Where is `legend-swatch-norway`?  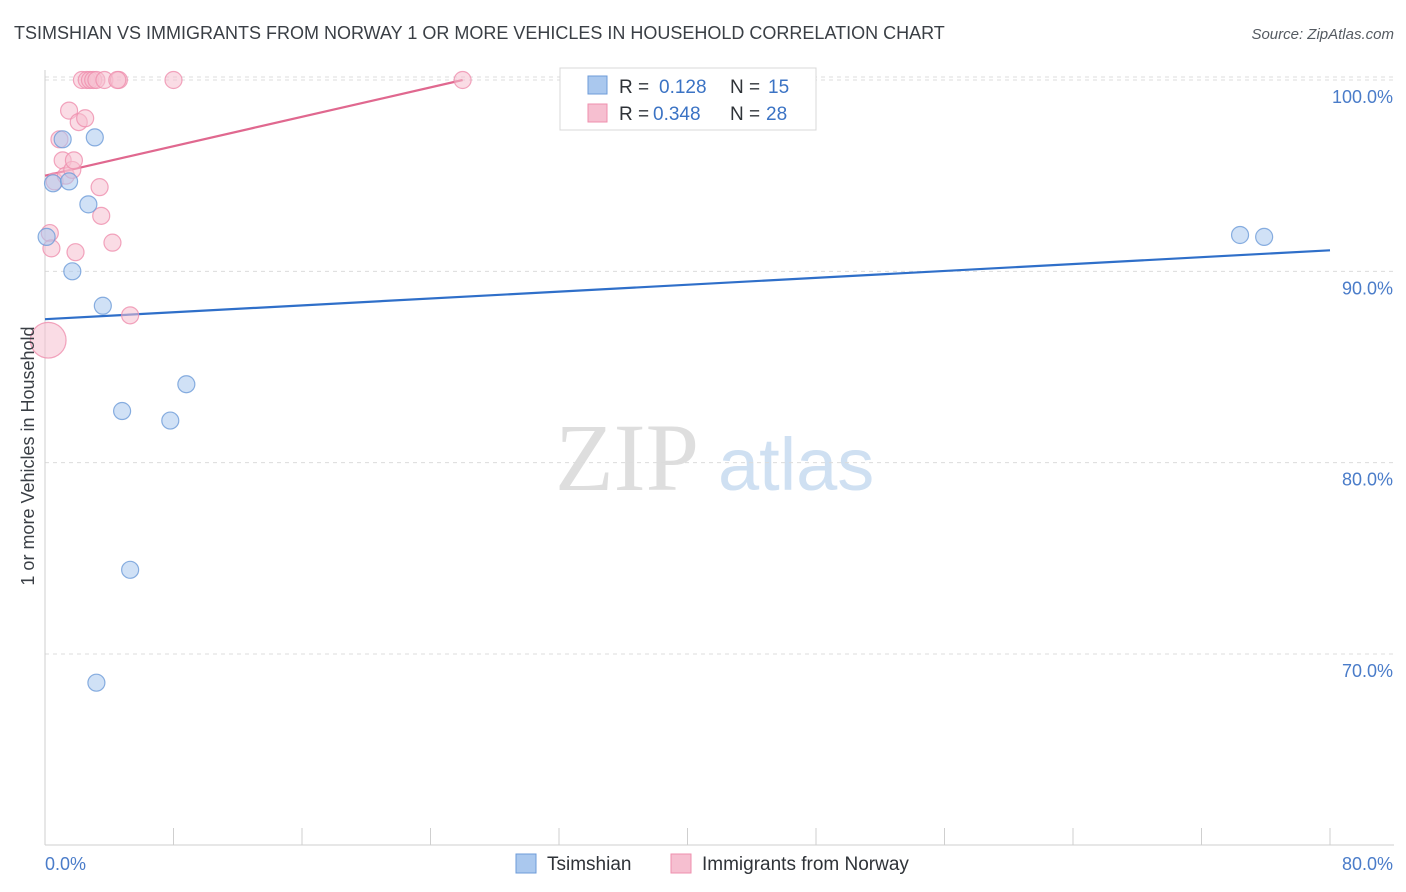 legend-swatch-norway is located at coordinates (681, 863).